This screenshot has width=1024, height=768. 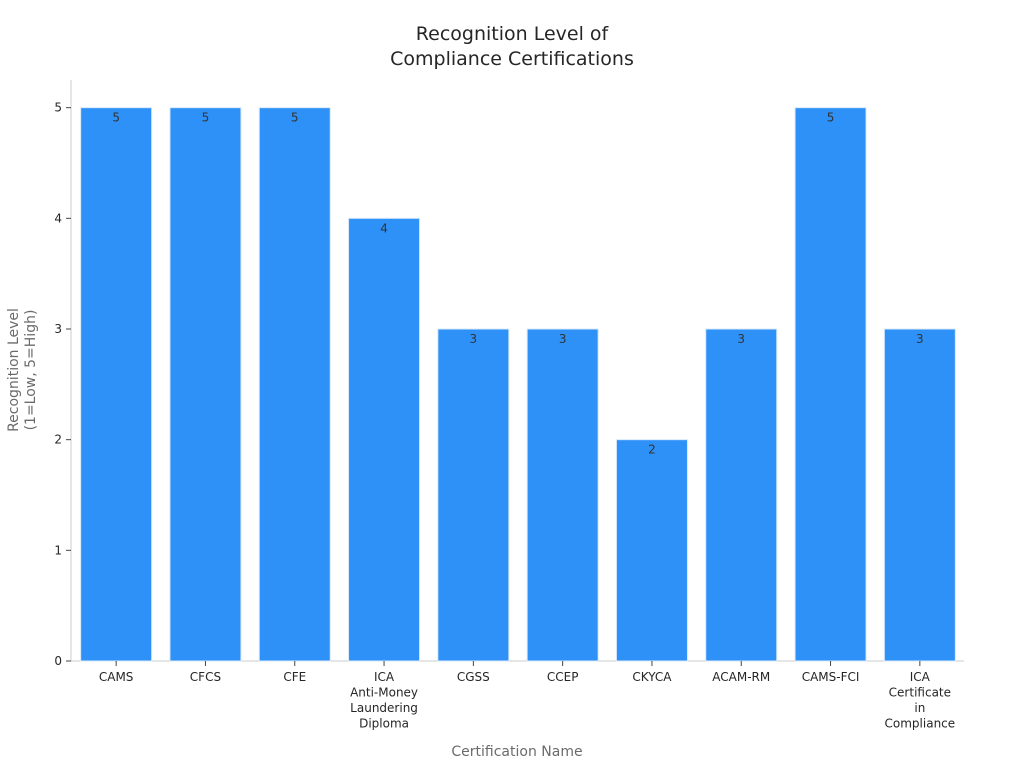 I want to click on chart-title-text-line: Recognition Level of, so click(x=513, y=34).